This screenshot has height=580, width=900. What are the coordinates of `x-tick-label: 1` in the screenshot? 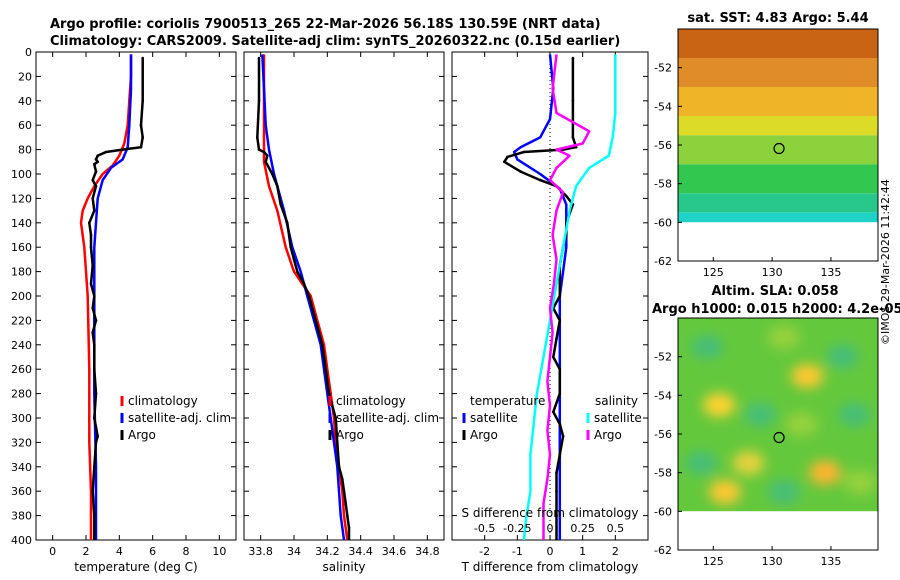 It's located at (582, 551).